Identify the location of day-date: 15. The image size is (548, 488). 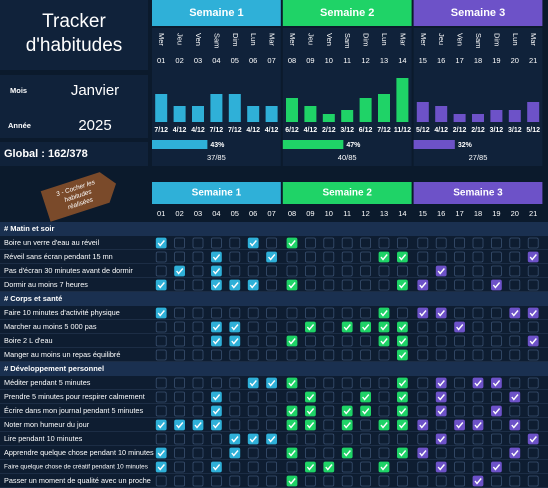
(423, 60).